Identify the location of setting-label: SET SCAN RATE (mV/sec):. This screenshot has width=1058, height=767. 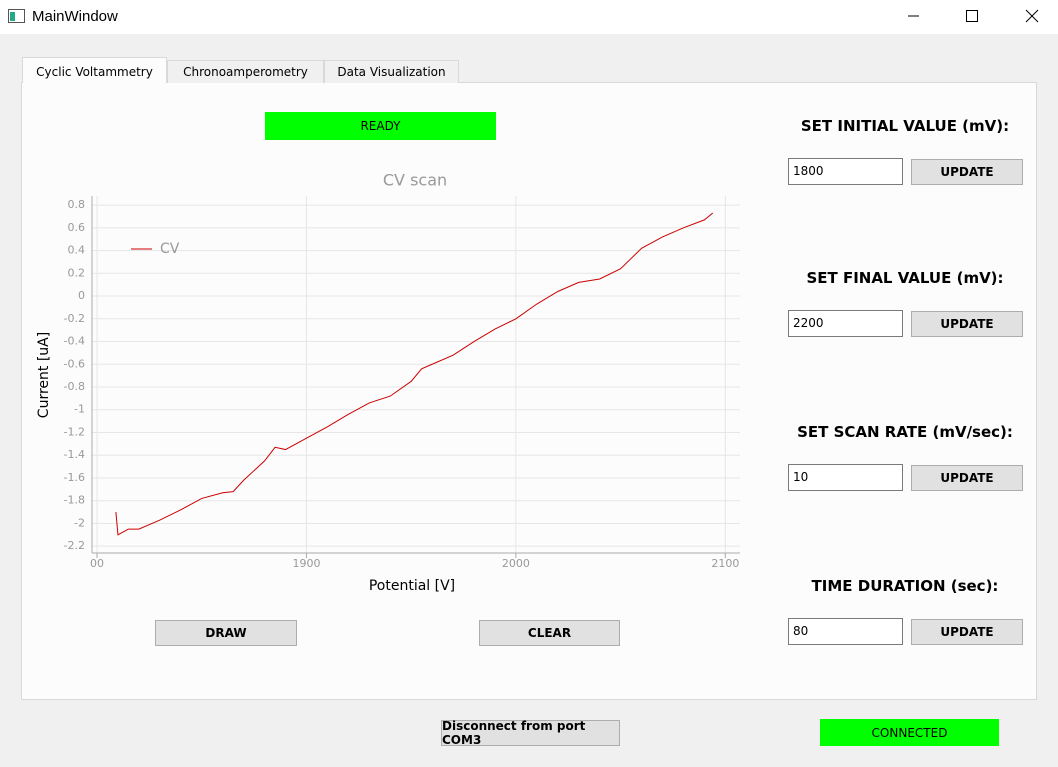
(905, 432).